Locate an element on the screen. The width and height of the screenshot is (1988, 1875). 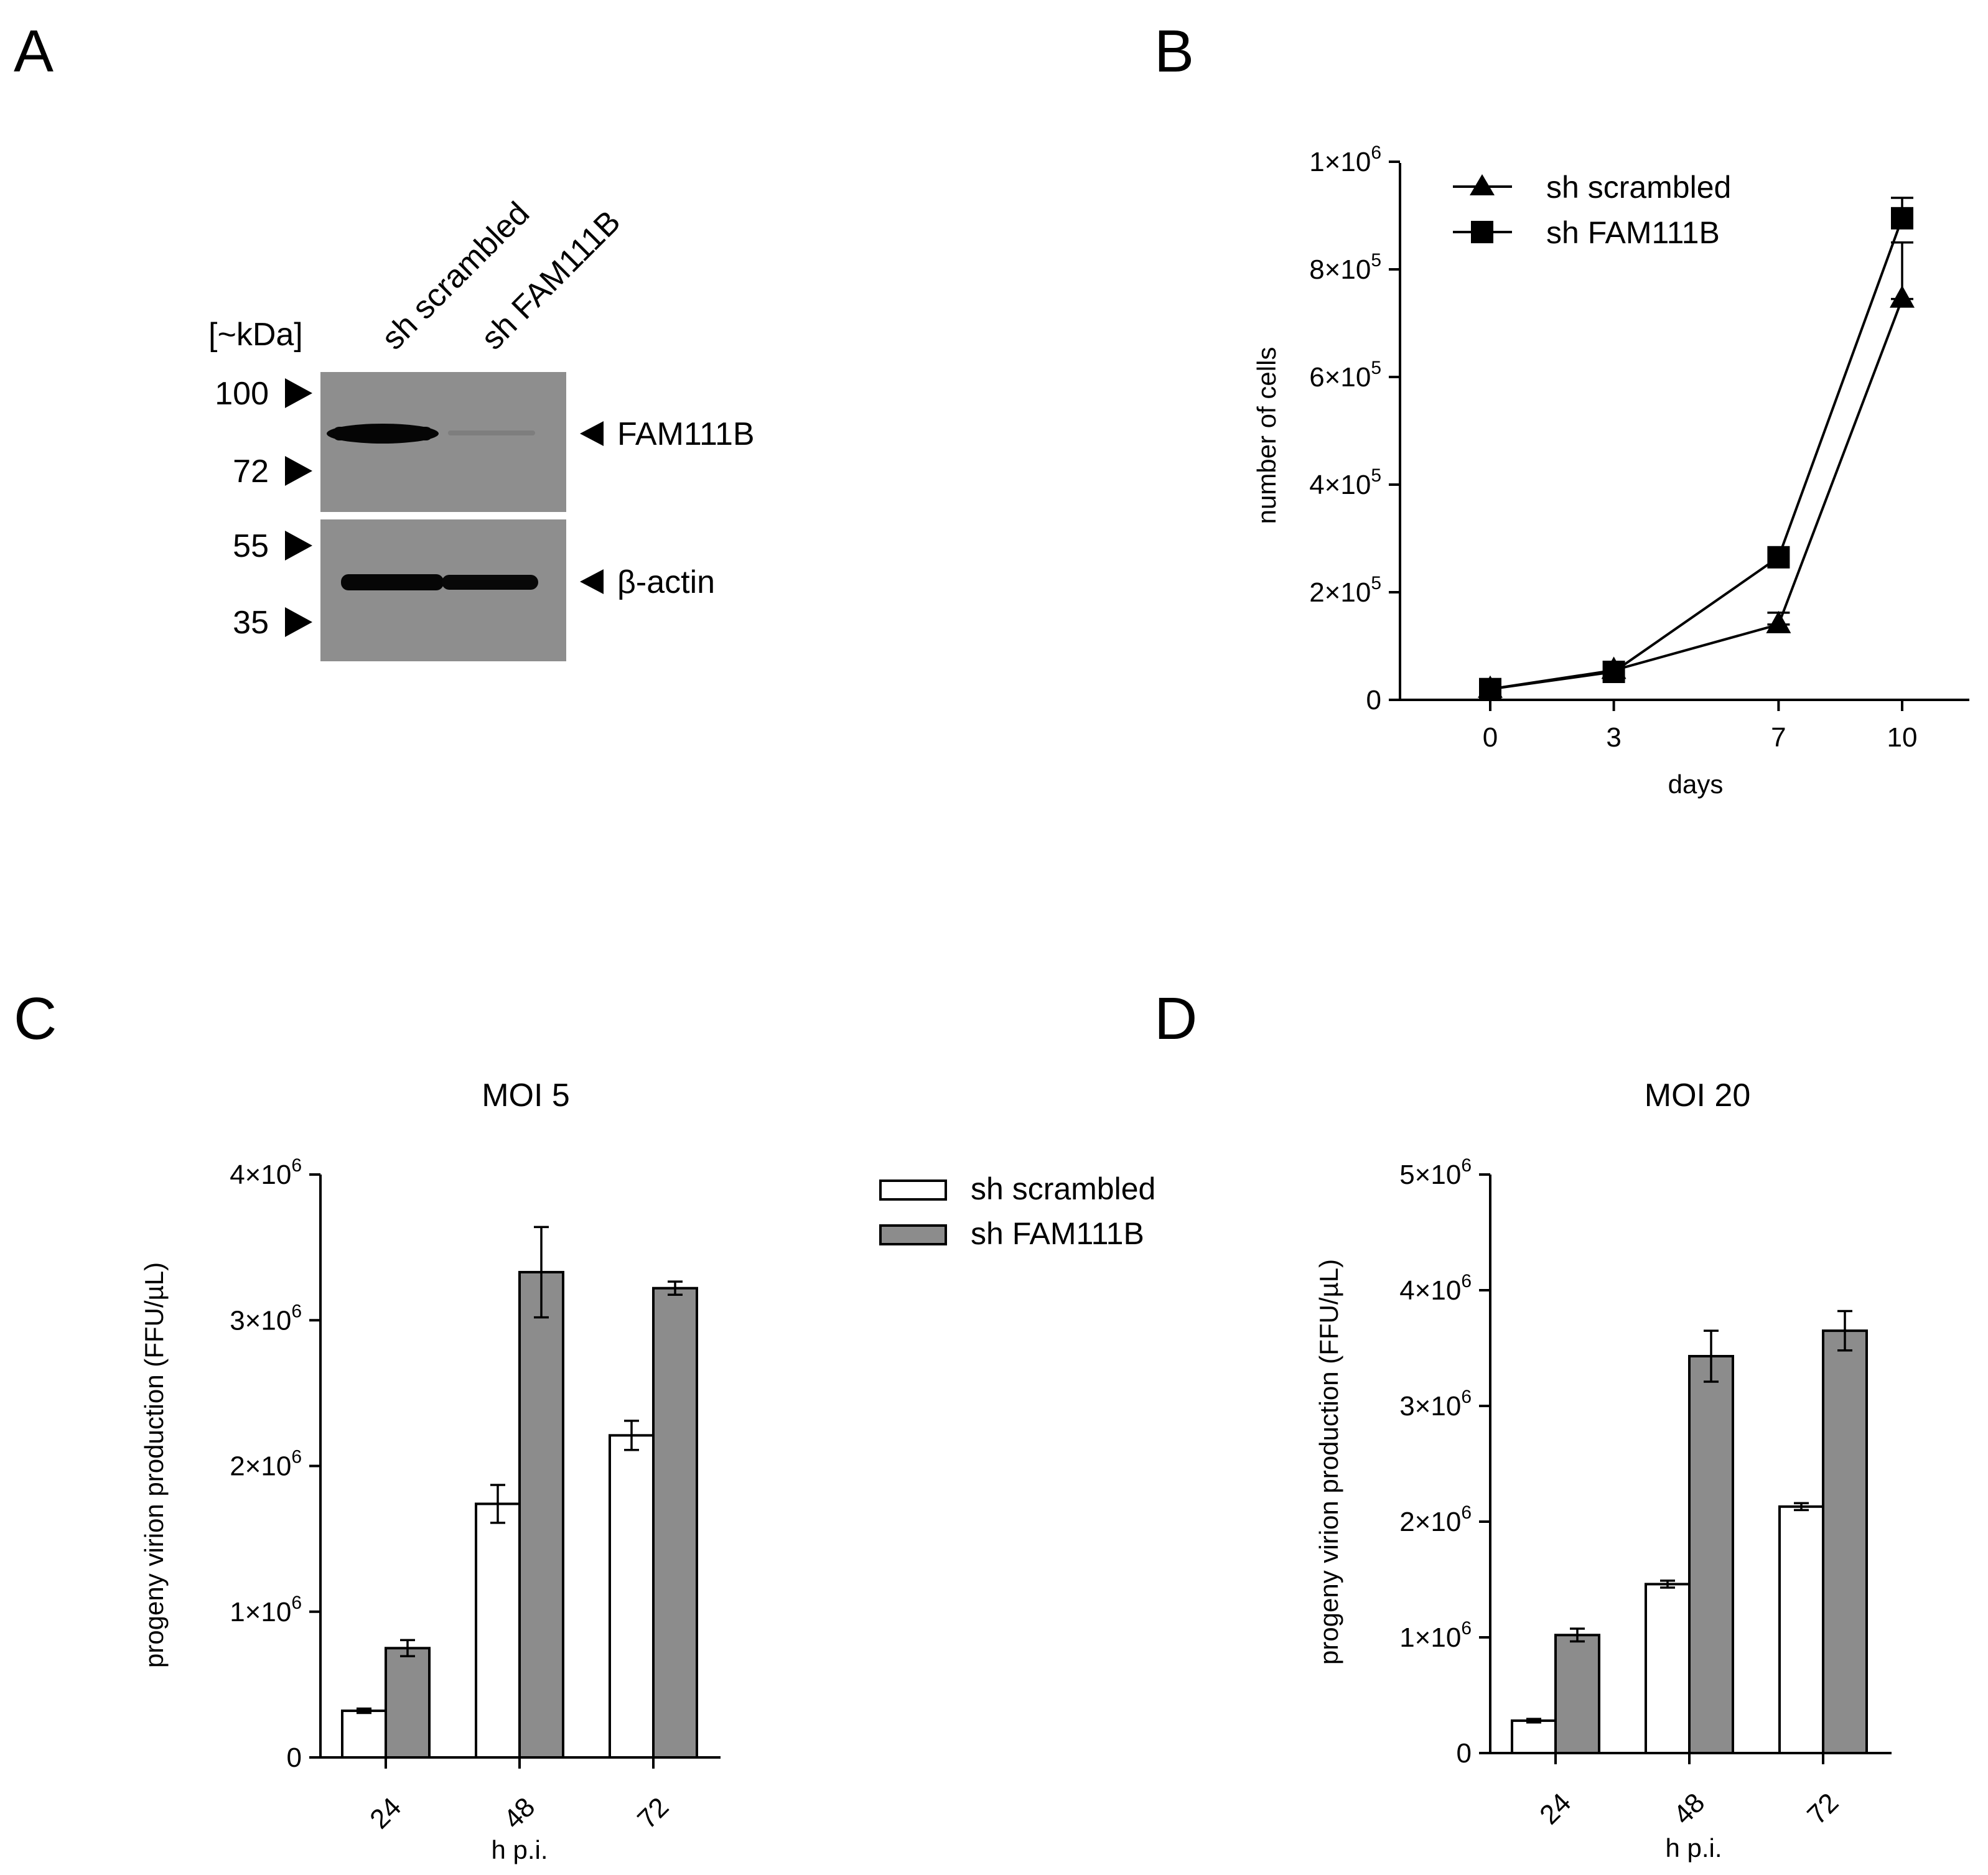
x-tick-label-b-2: 7 is located at coordinates (1778, 737).